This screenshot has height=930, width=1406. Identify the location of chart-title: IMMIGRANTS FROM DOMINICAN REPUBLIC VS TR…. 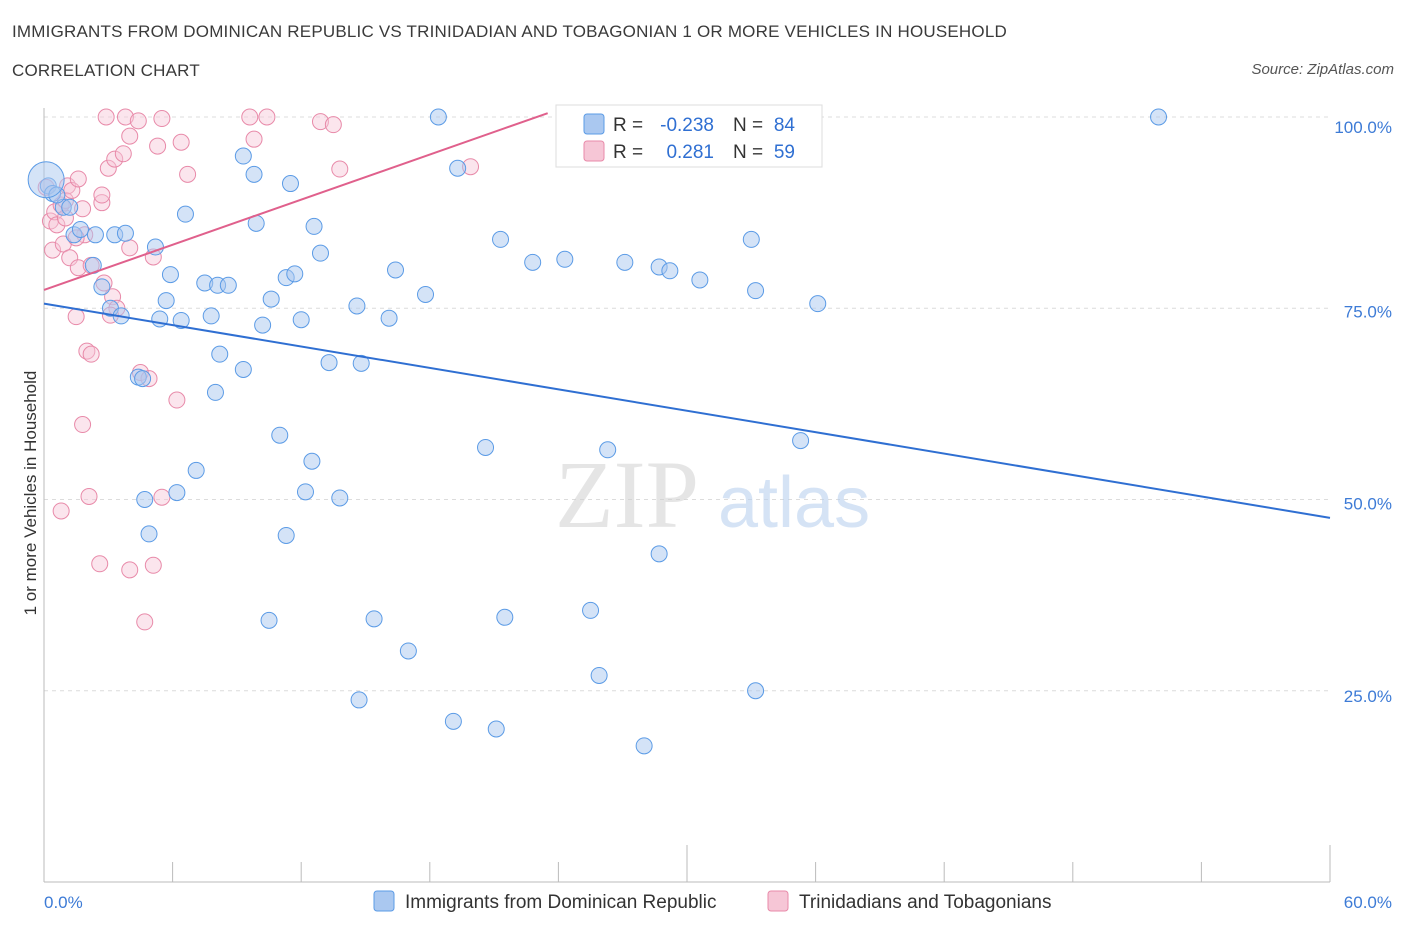
(509, 31).